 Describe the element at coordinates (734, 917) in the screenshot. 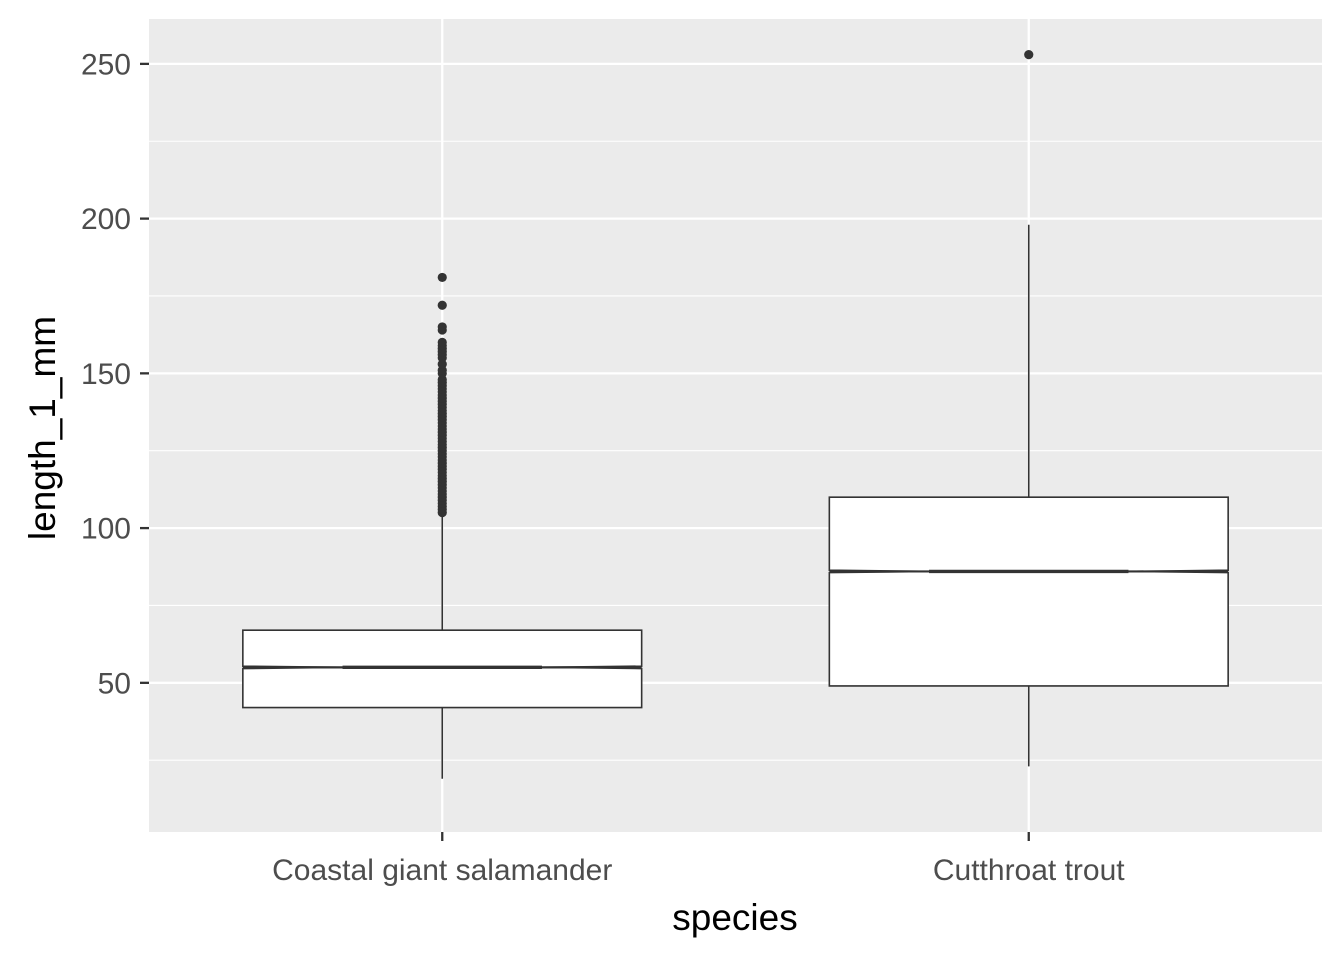

I see `x-axis-title: species` at that location.